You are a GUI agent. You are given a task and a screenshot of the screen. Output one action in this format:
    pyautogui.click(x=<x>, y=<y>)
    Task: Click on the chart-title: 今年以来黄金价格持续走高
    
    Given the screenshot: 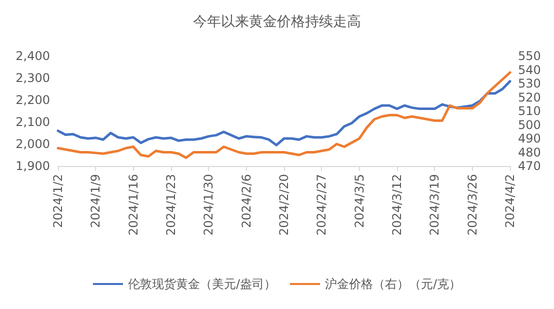 What is the action you would take?
    pyautogui.click(x=277, y=22)
    